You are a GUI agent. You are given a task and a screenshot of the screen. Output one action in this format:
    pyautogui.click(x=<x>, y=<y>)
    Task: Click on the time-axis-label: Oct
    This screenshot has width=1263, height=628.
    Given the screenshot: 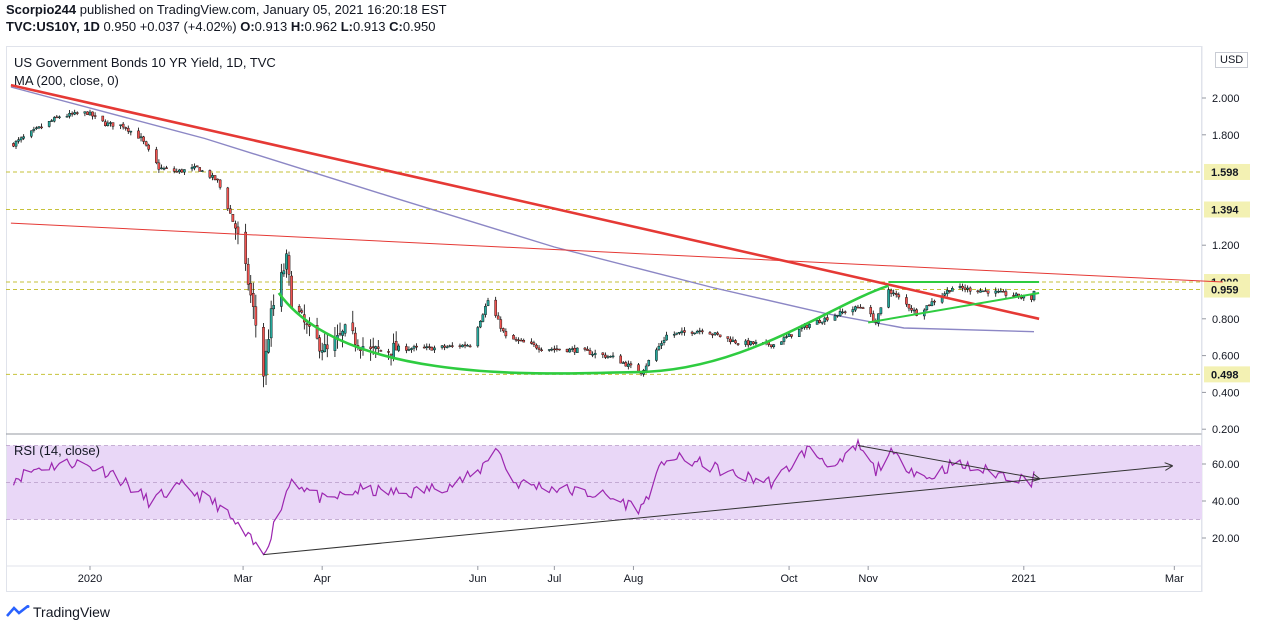 What is the action you would take?
    pyautogui.click(x=789, y=579)
    